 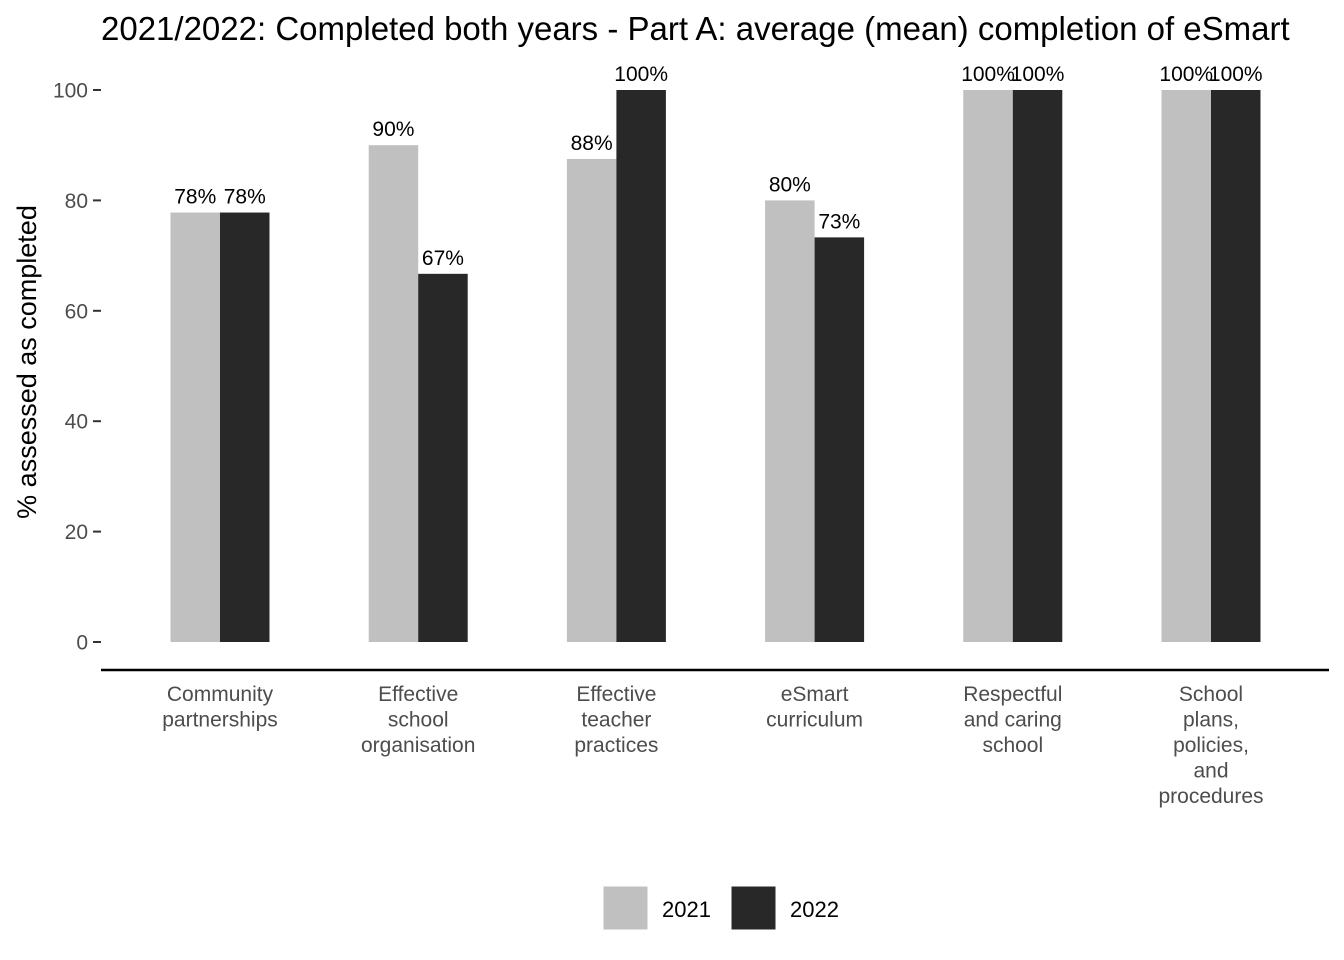 What do you see at coordinates (220, 720) in the screenshot?
I see `x-tick-label: partnerships` at bounding box center [220, 720].